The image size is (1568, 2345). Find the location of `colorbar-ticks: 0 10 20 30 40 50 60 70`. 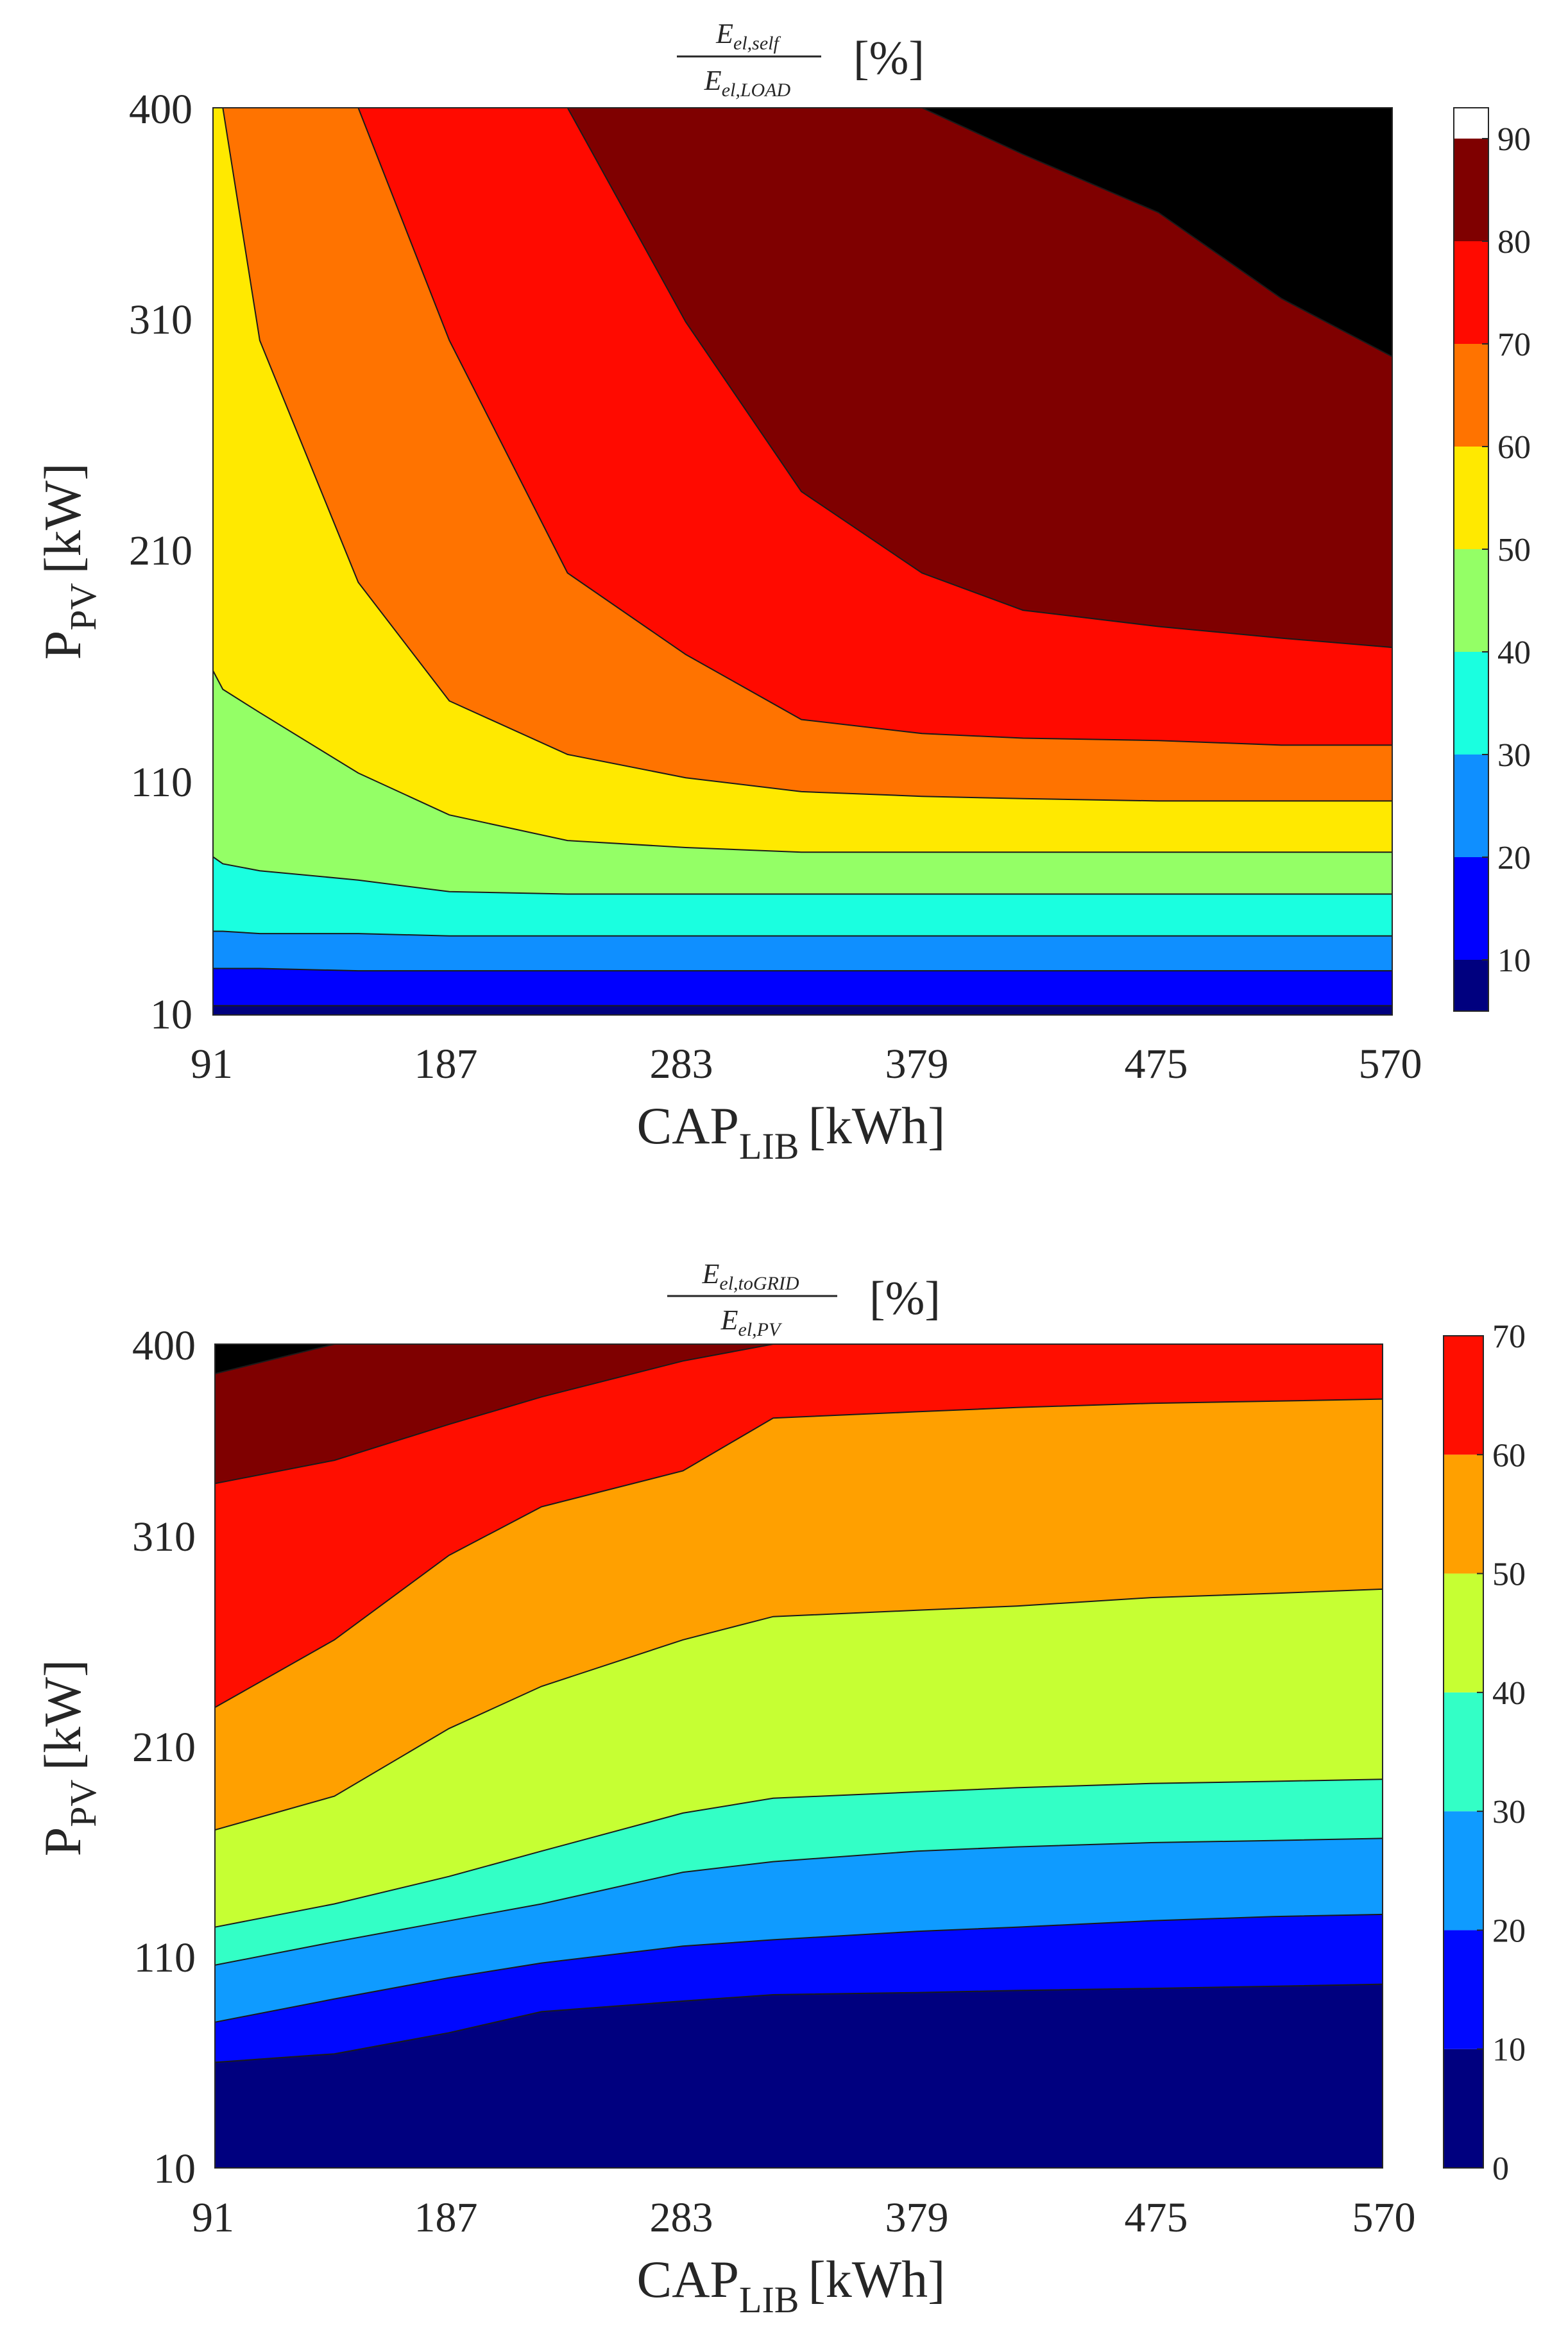

colorbar-ticks: 0 10 20 30 40 50 60 70 is located at coordinates (1501, 1752).